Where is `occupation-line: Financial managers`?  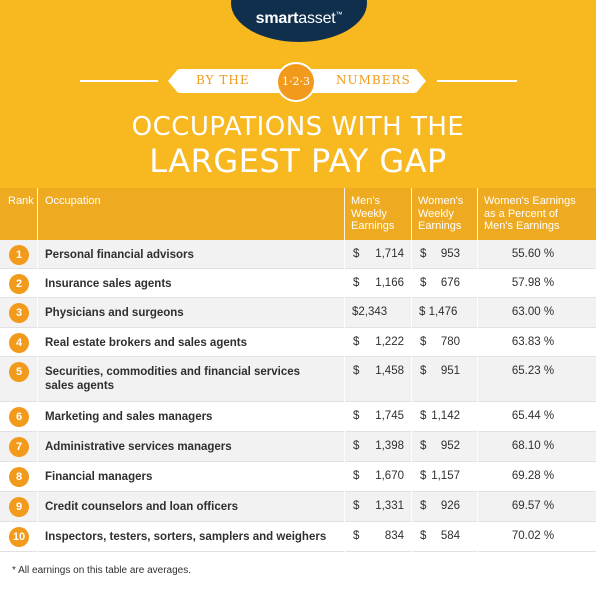 occupation-line: Financial managers is located at coordinates (99, 477).